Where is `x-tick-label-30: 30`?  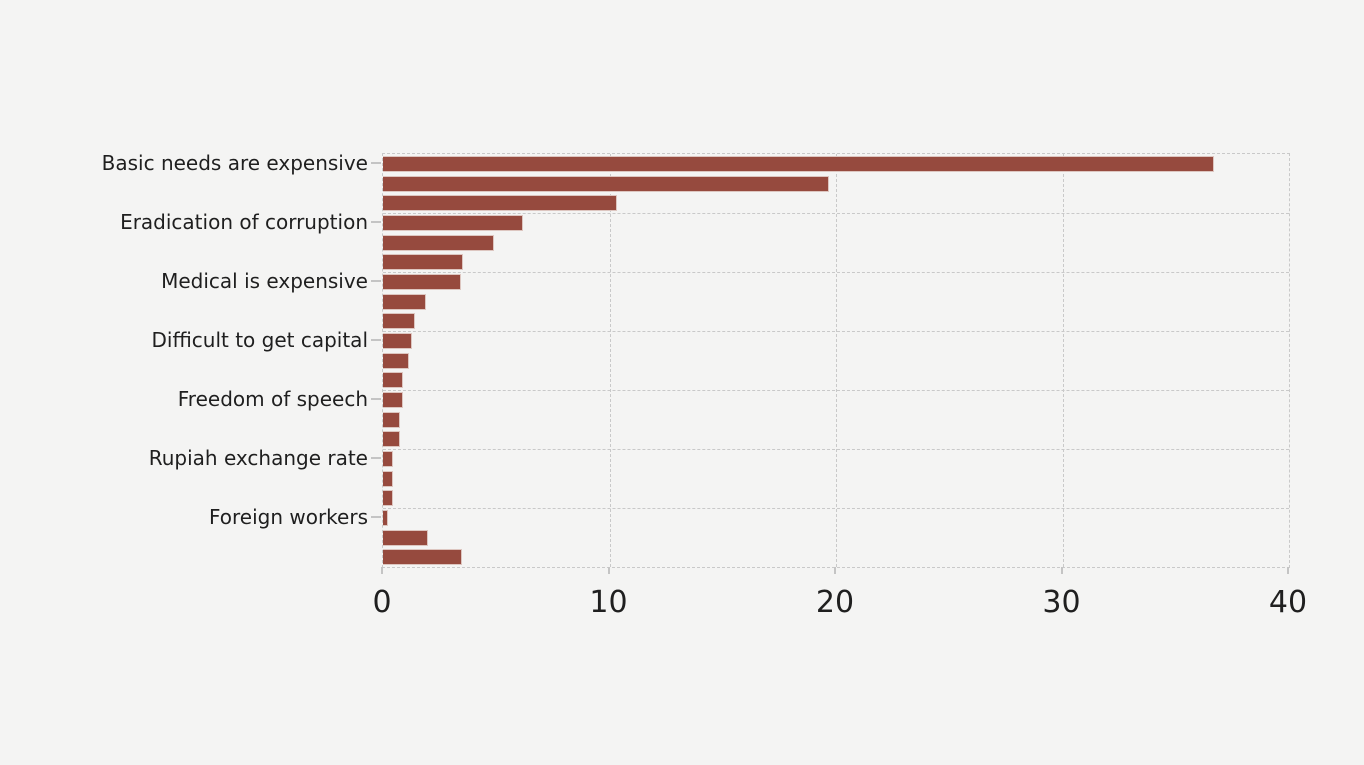
x-tick-label-30: 30 is located at coordinates (1061, 602).